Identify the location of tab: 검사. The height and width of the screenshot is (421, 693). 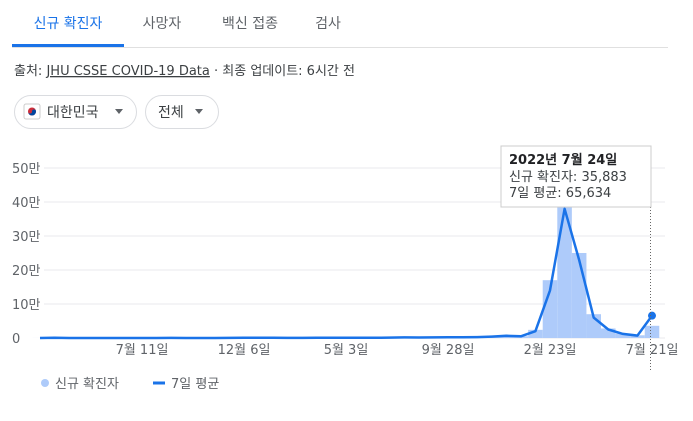
(328, 24).